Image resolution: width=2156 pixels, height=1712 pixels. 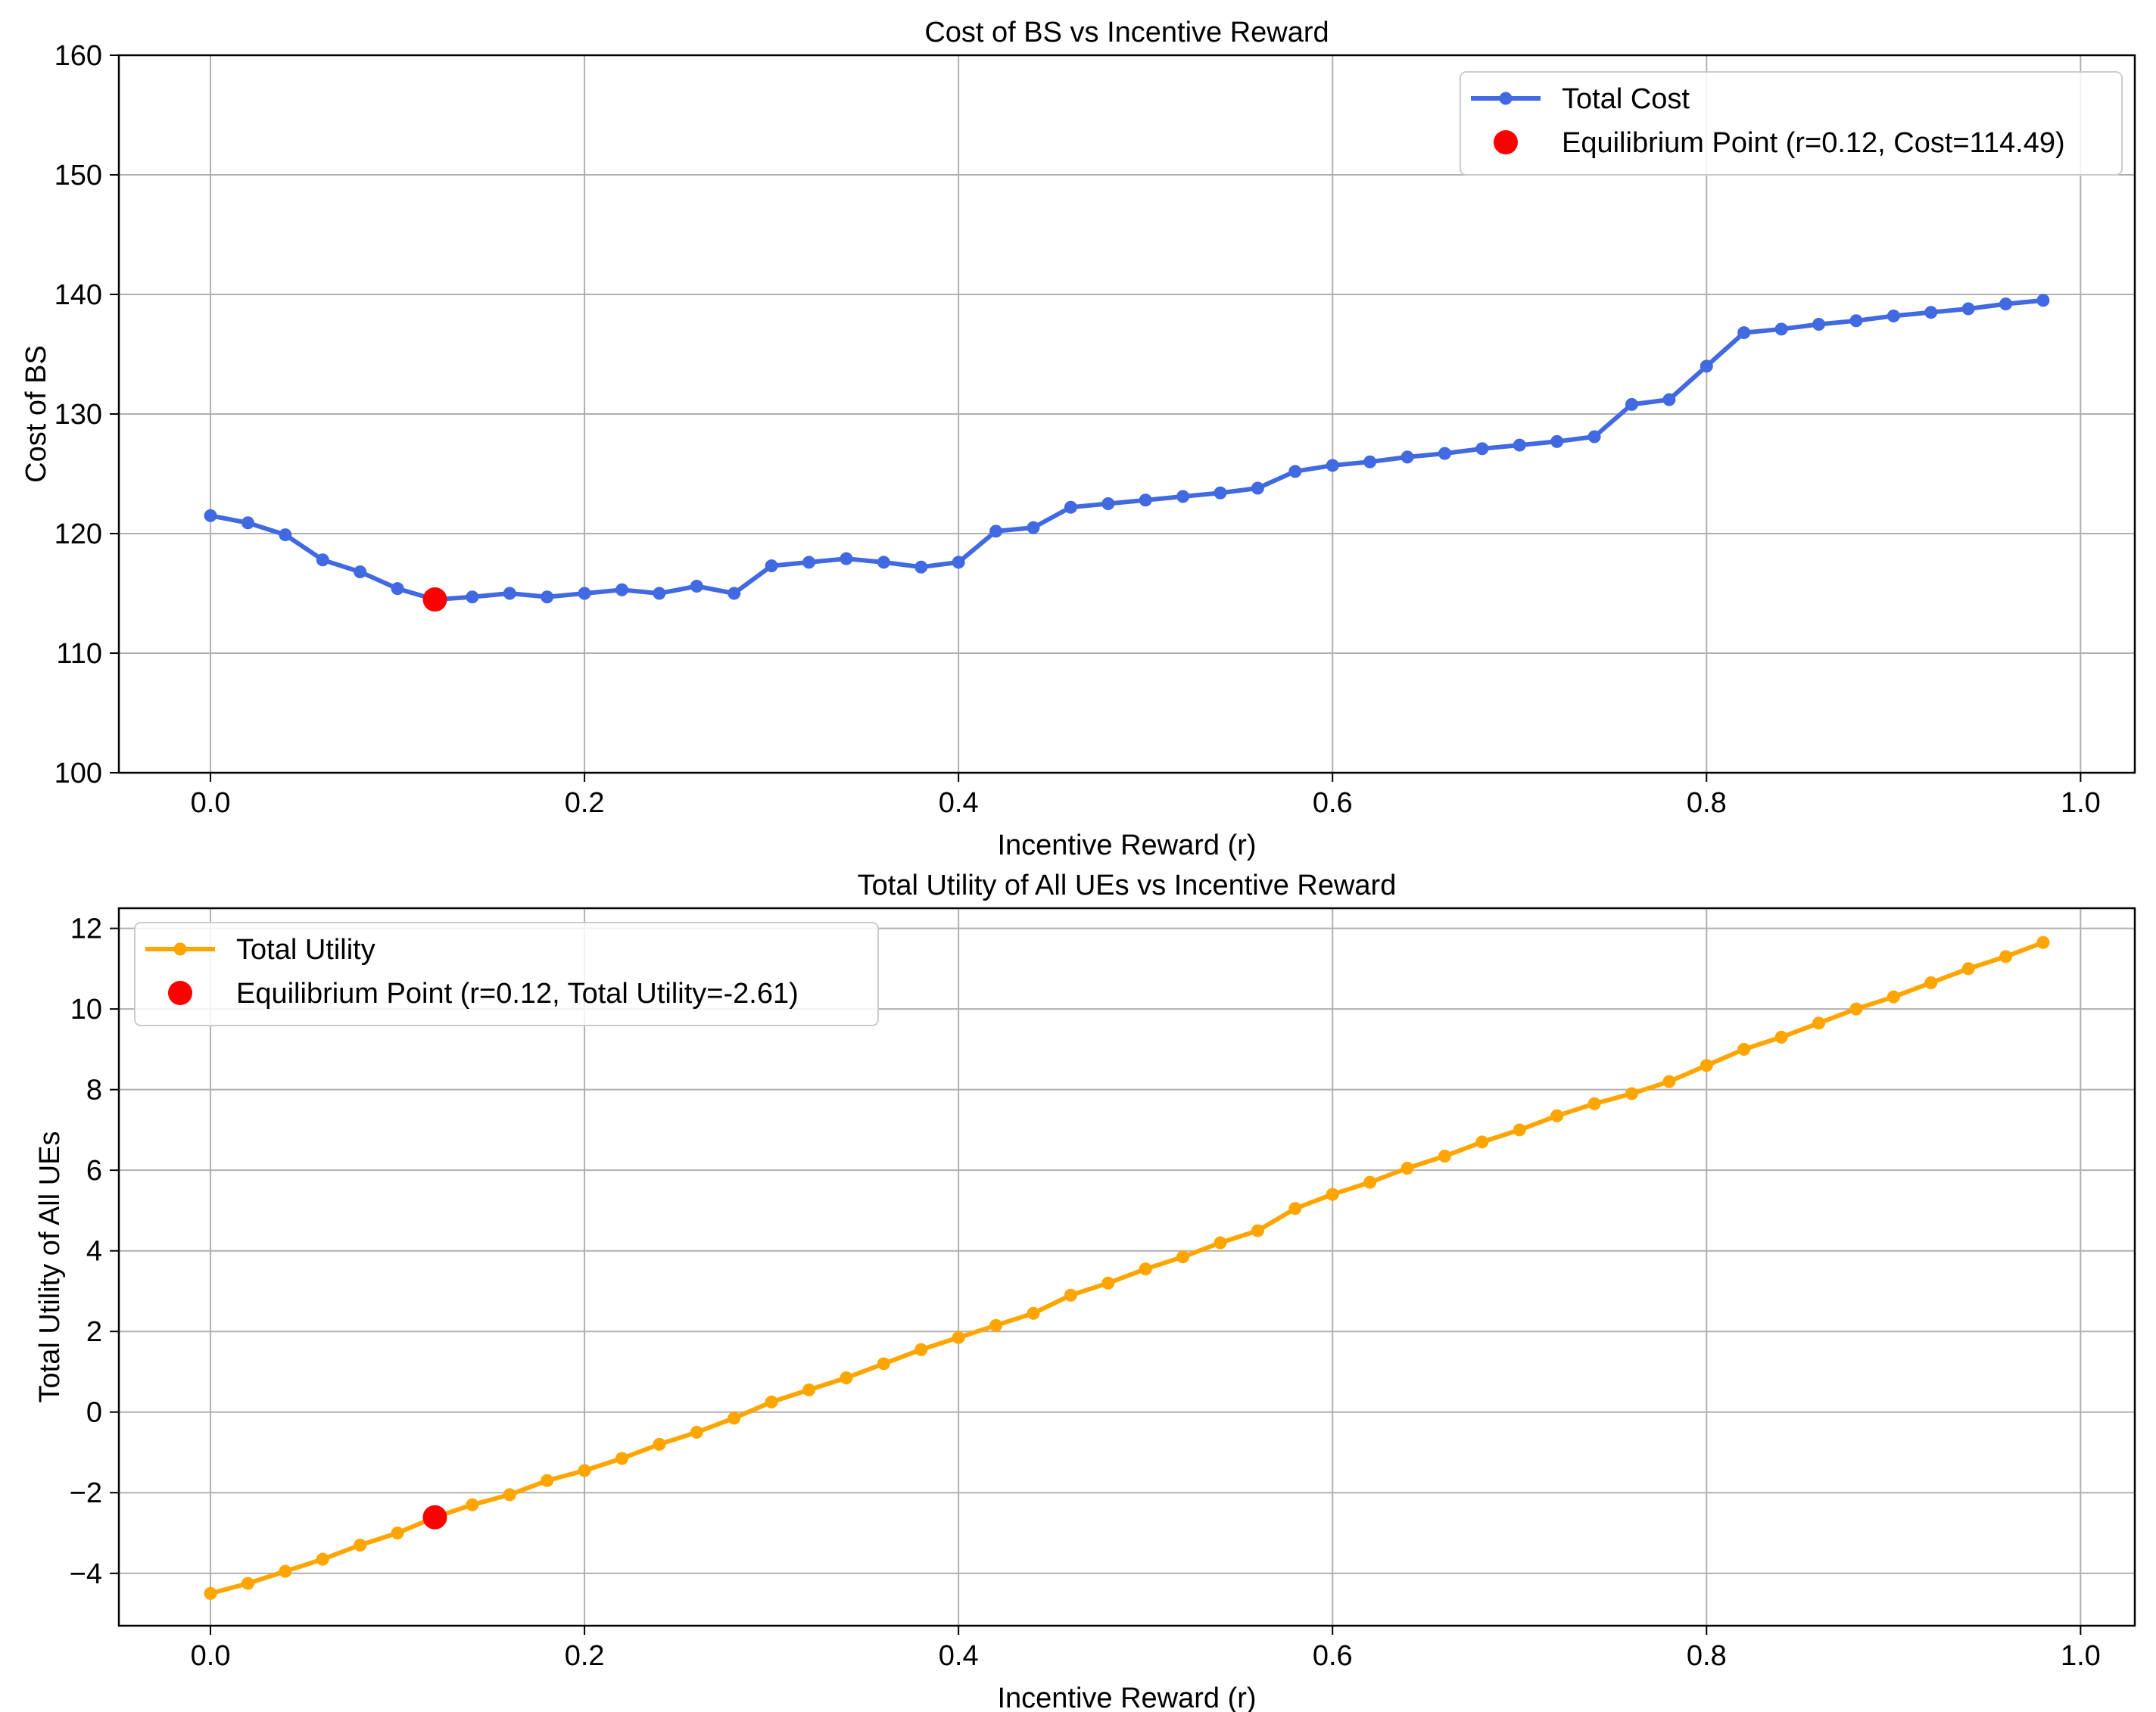 What do you see at coordinates (1126, 845) in the screenshot?
I see `cost-chart-x-axis-label: Incentive Reward (r)` at bounding box center [1126, 845].